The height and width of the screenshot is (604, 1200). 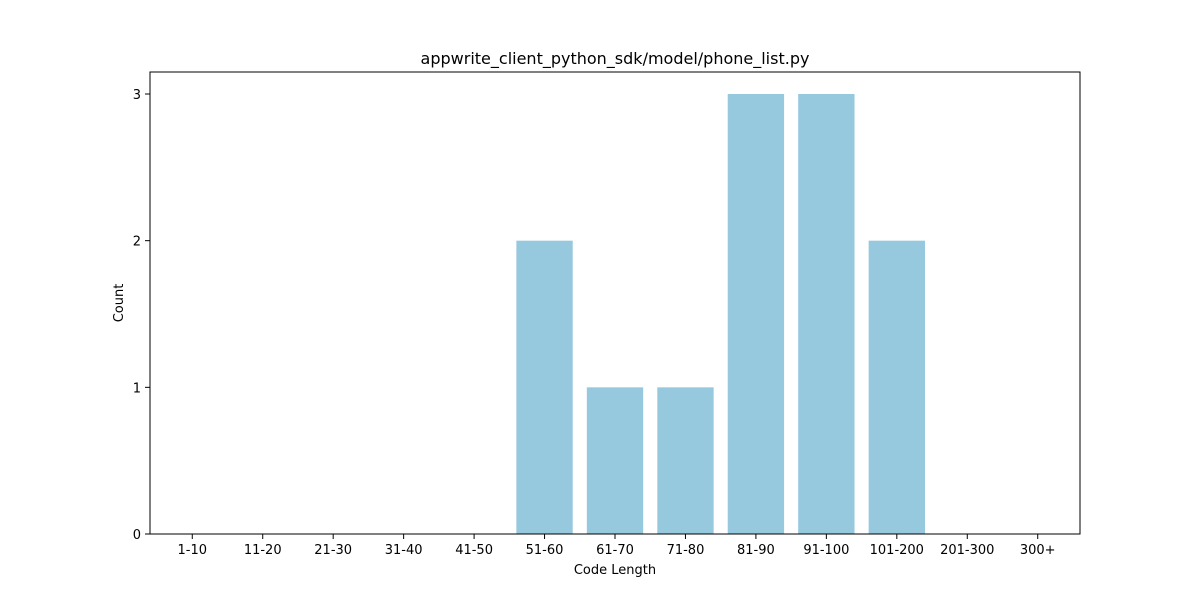 I want to click on x-tick-label: 21-30, so click(x=333, y=550).